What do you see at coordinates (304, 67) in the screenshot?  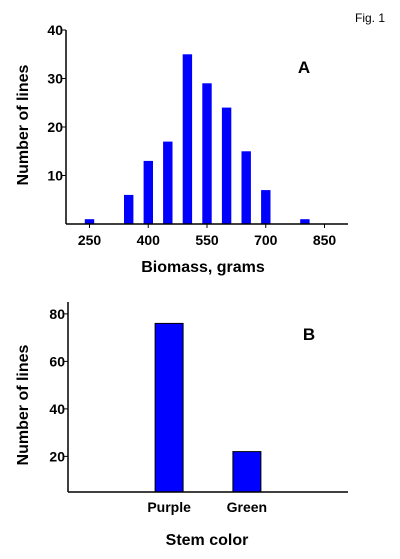 I see `panel-a-letter: A` at bounding box center [304, 67].